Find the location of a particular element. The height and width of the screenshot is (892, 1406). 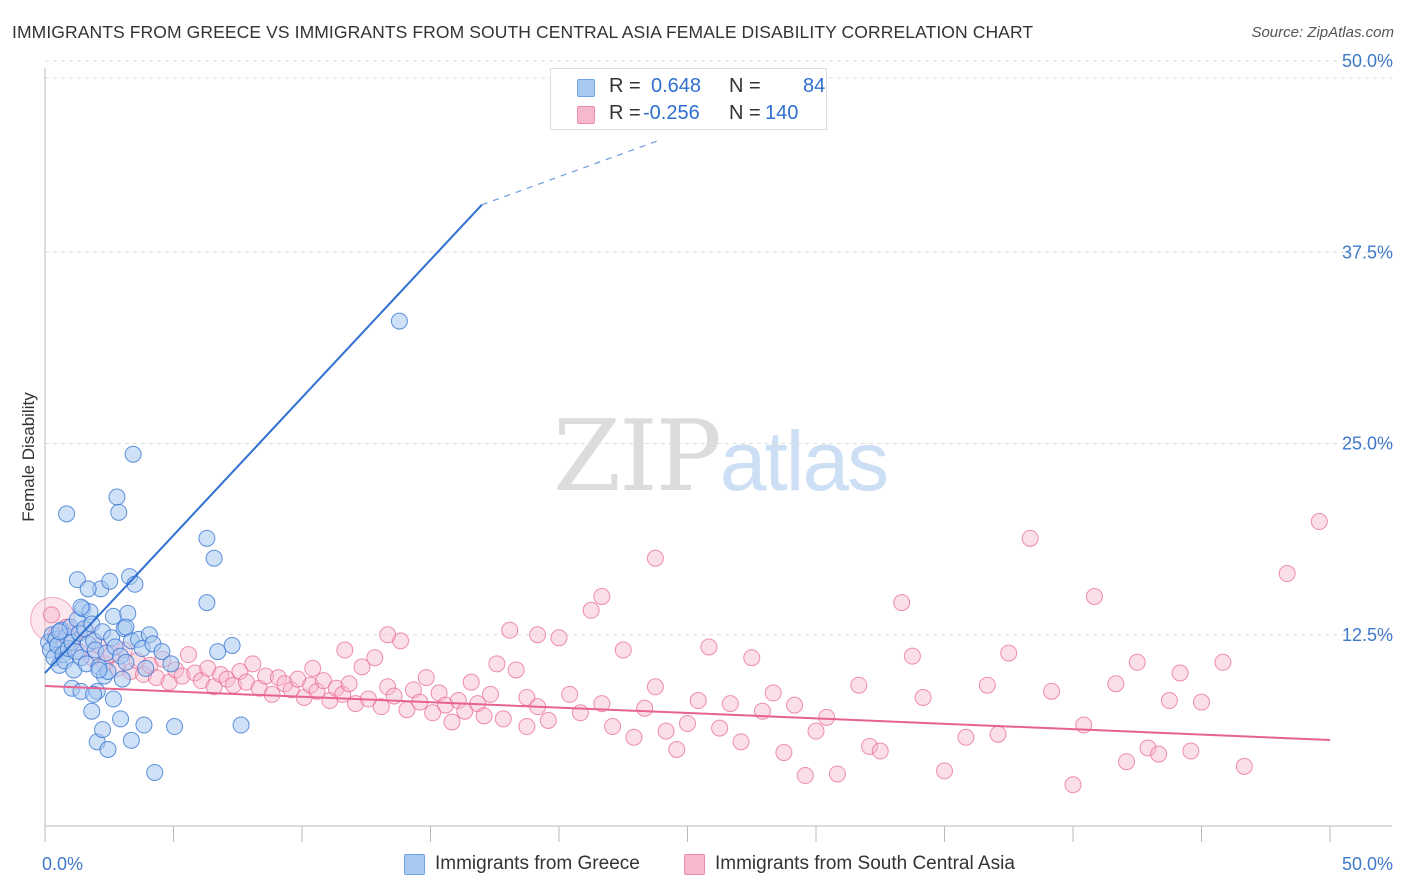

y-tick-label: 12.5% is located at coordinates (1367, 635).